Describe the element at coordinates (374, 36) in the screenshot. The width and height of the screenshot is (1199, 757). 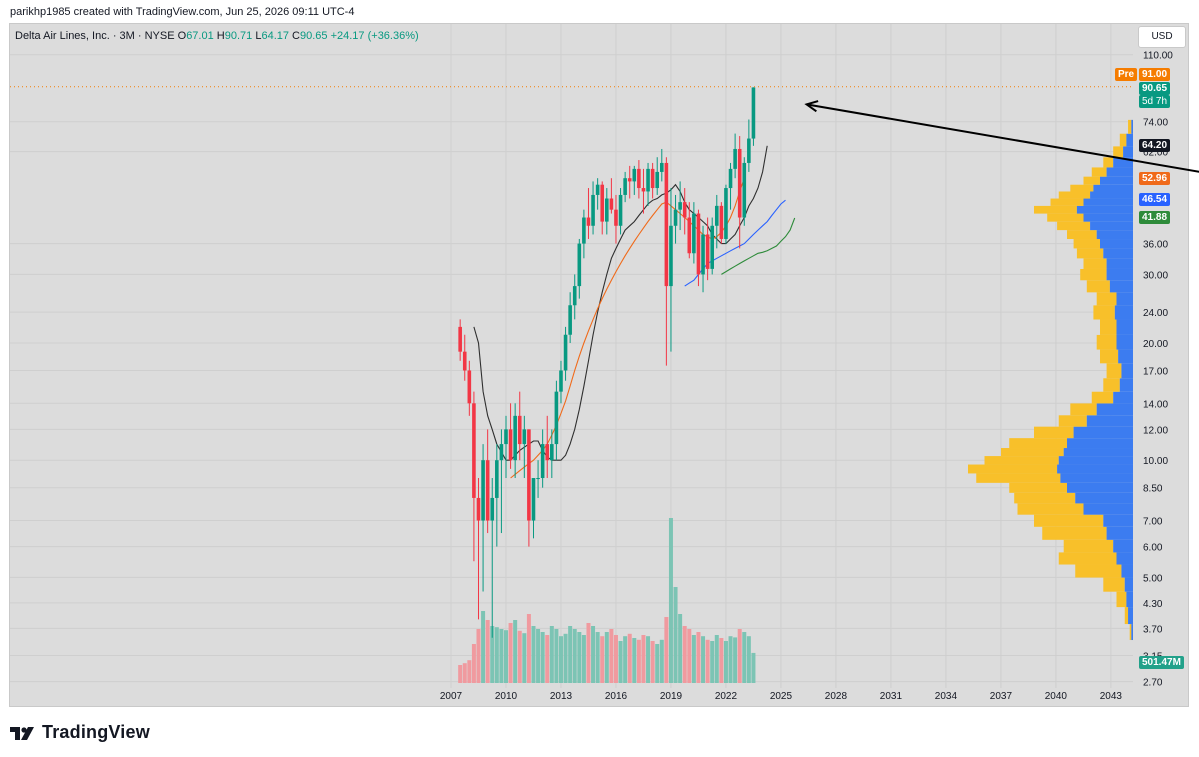
I see `change-value: +24.17 (+36.36%)` at that location.